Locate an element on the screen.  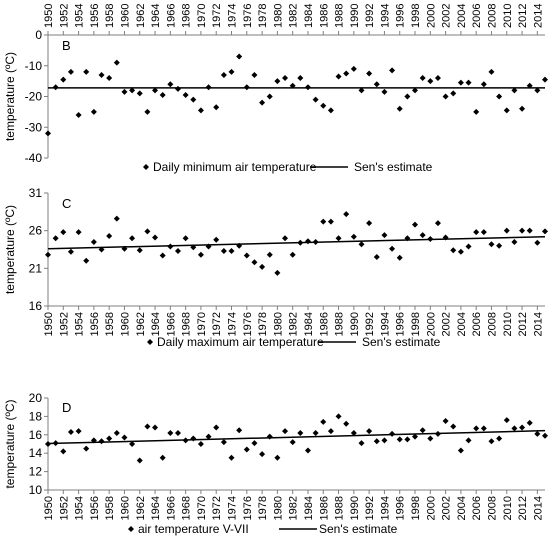
x-tick-label: 1970 is located at coordinates (202, 324).